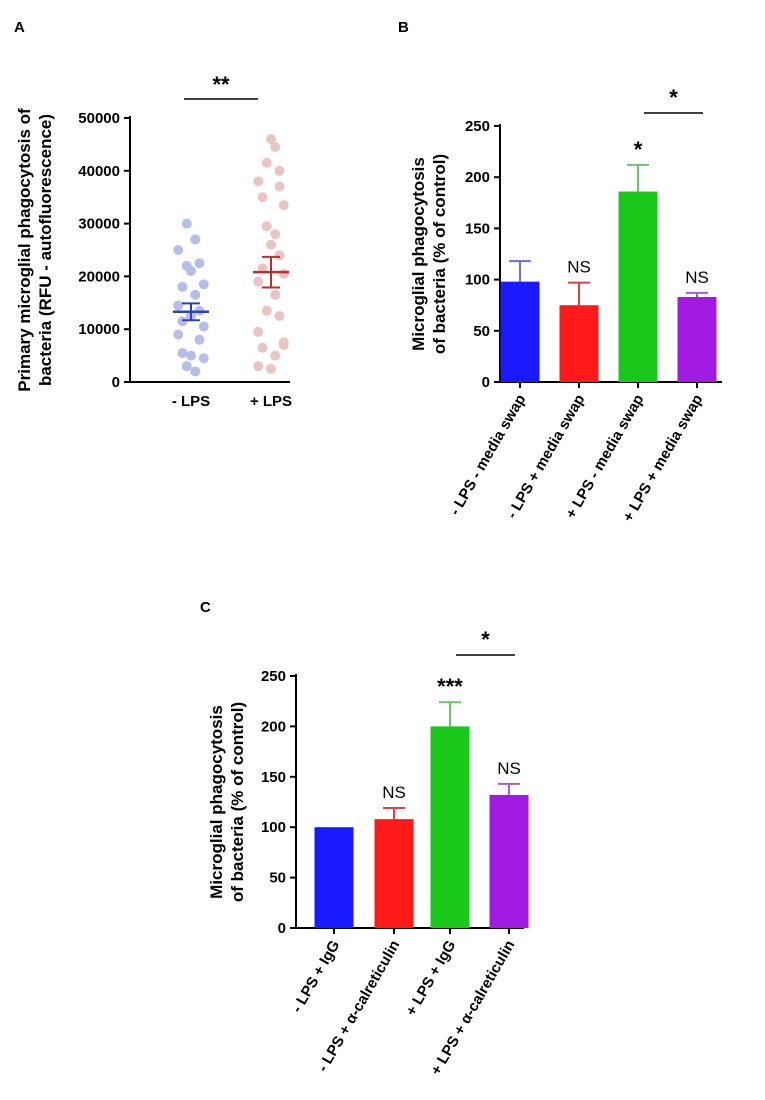 This screenshot has width=765, height=1100. What do you see at coordinates (316, 977) in the screenshot?
I see `x-category-label: - LPS + IgG` at bounding box center [316, 977].